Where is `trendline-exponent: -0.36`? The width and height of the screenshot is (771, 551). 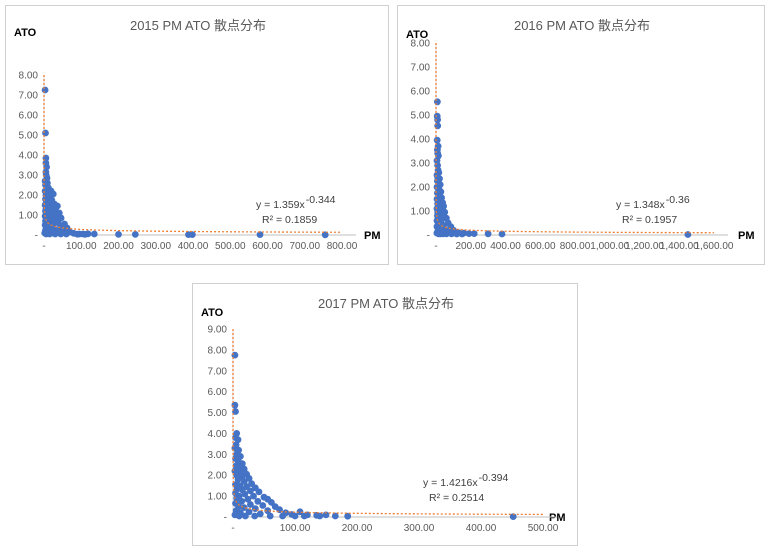 trendline-exponent: -0.36 is located at coordinates (678, 200).